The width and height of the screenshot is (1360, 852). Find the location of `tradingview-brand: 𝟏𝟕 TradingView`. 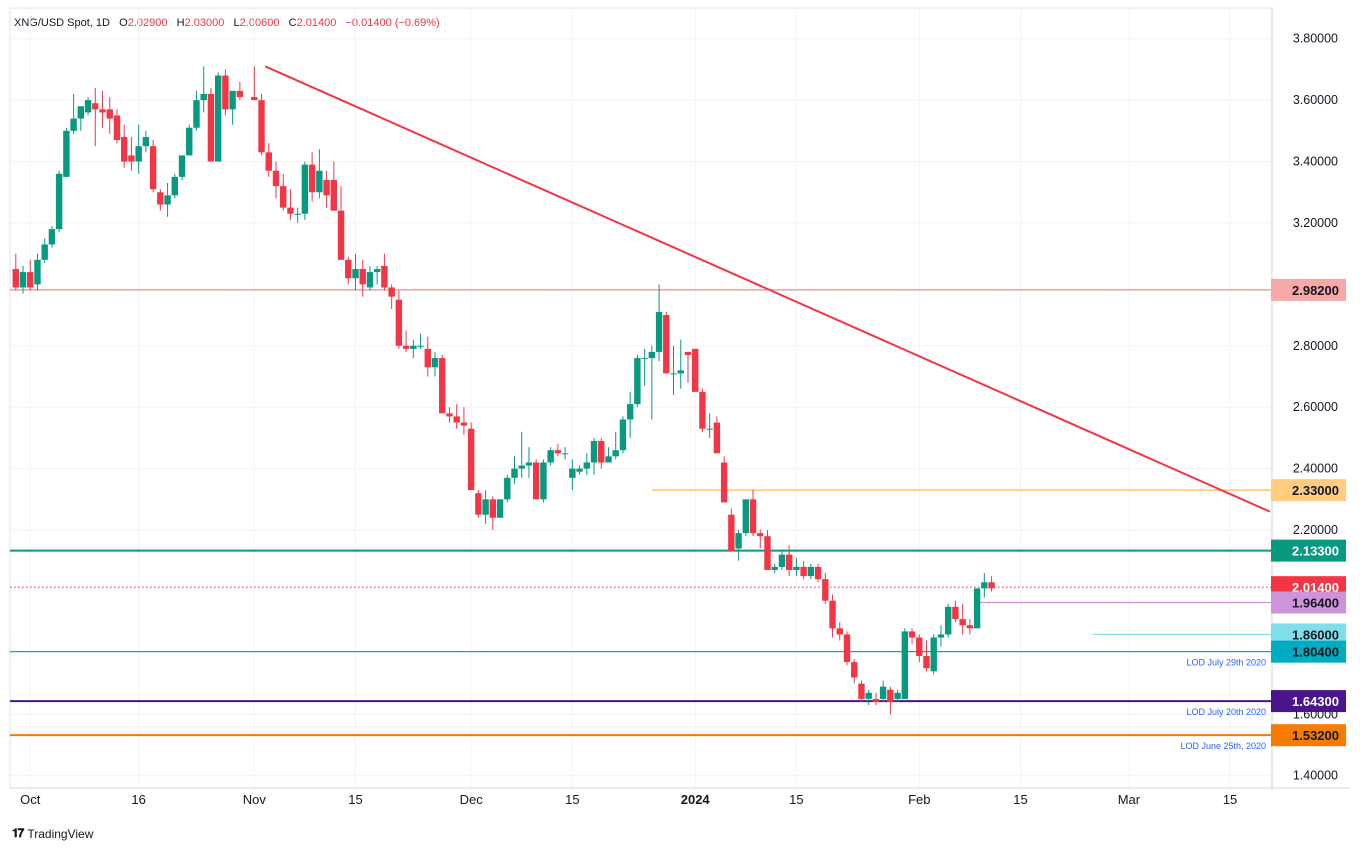

tradingview-brand: 𝟏𝟕 TradingView is located at coordinates (52, 833).